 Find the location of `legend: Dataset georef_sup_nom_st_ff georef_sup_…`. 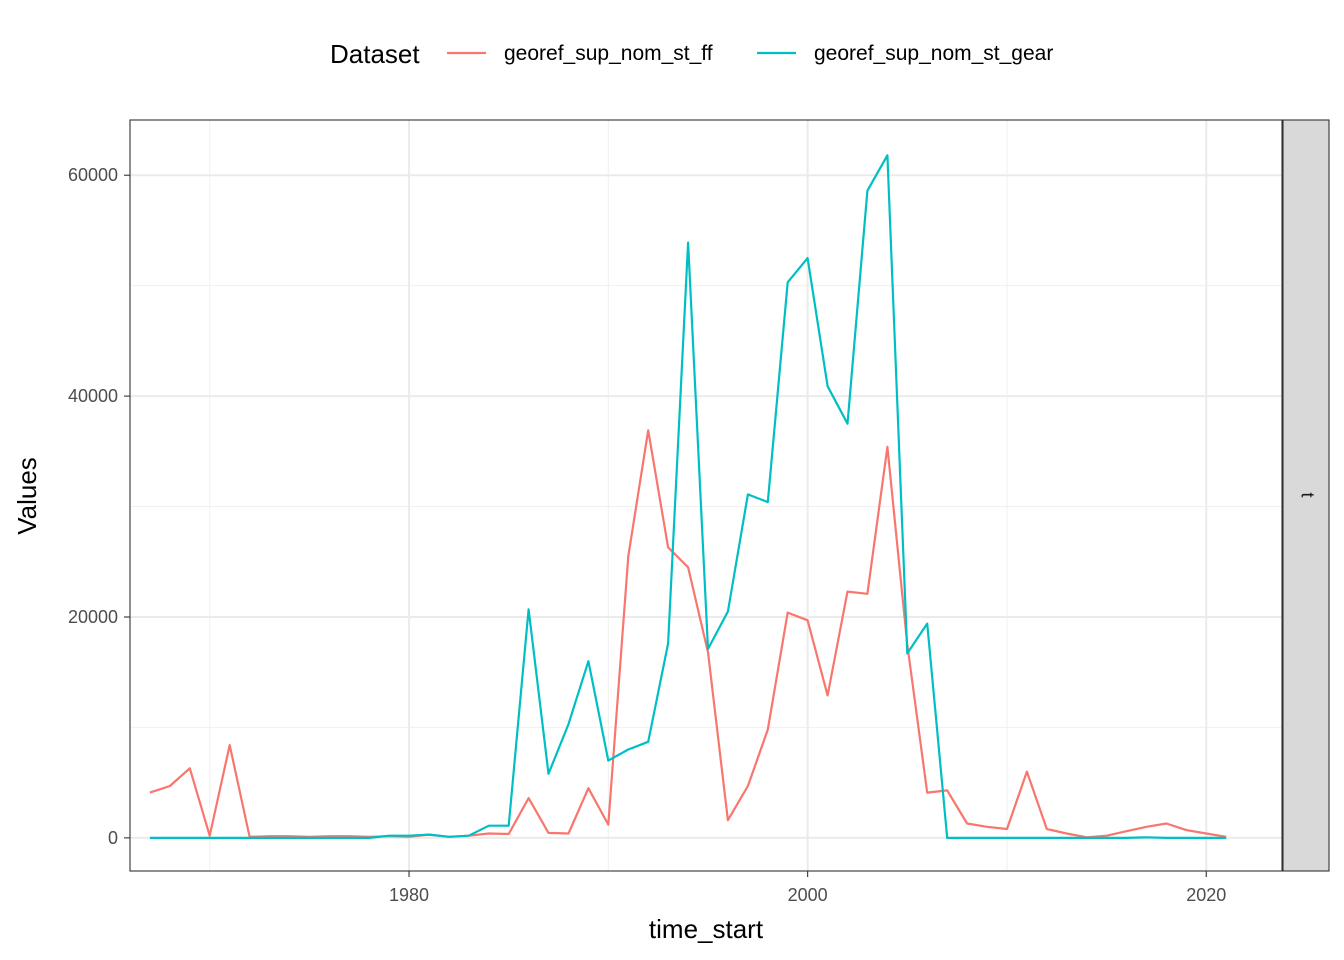

legend: Dataset georef_sup_nom_st_ff georef_sup_… is located at coordinates (691, 54).